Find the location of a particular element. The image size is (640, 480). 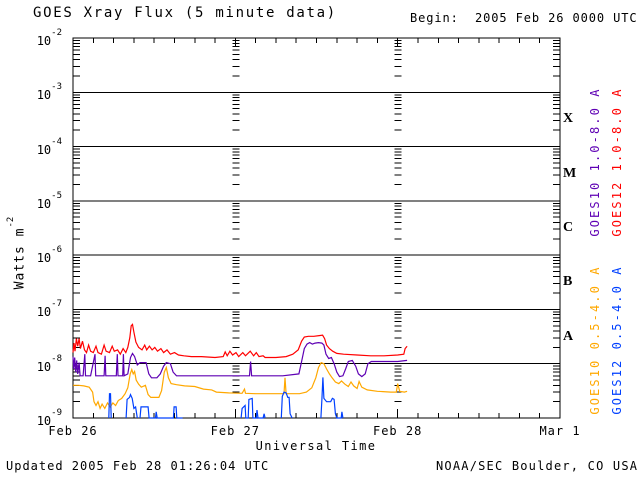

legend-goes10-long-text: GOES10 1.0-8.0 A is located at coordinates (595, 162).